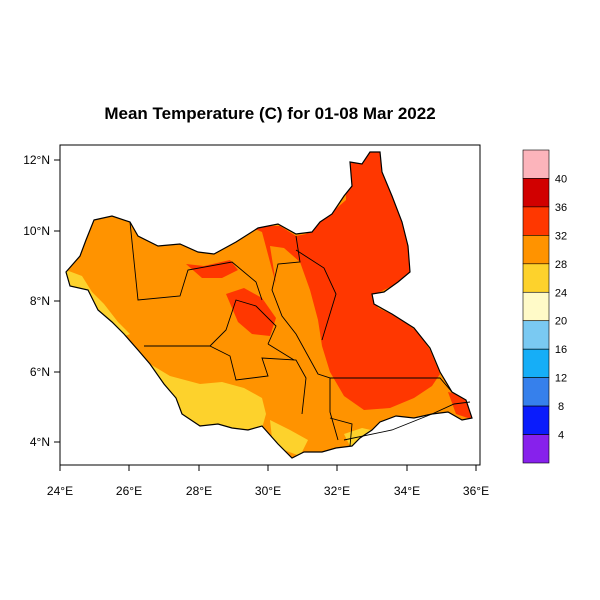 This screenshot has width=600, height=600. Describe the element at coordinates (561, 265) in the screenshot. I see `colorbar-label: 28` at that location.